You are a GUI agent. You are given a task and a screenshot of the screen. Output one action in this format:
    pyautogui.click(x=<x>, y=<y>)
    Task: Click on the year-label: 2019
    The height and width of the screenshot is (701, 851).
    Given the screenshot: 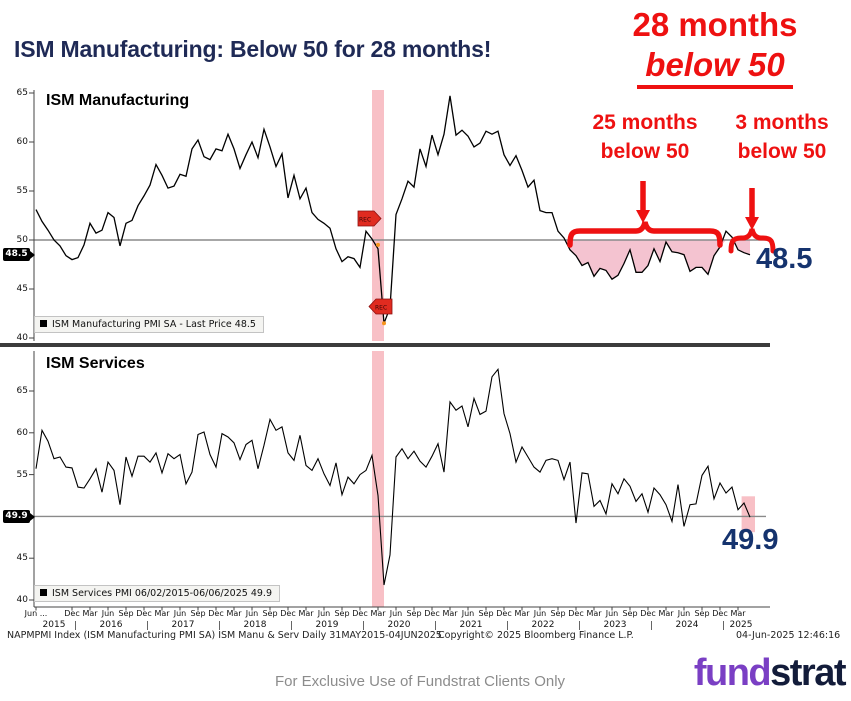 What is the action you would take?
    pyautogui.click(x=327, y=625)
    